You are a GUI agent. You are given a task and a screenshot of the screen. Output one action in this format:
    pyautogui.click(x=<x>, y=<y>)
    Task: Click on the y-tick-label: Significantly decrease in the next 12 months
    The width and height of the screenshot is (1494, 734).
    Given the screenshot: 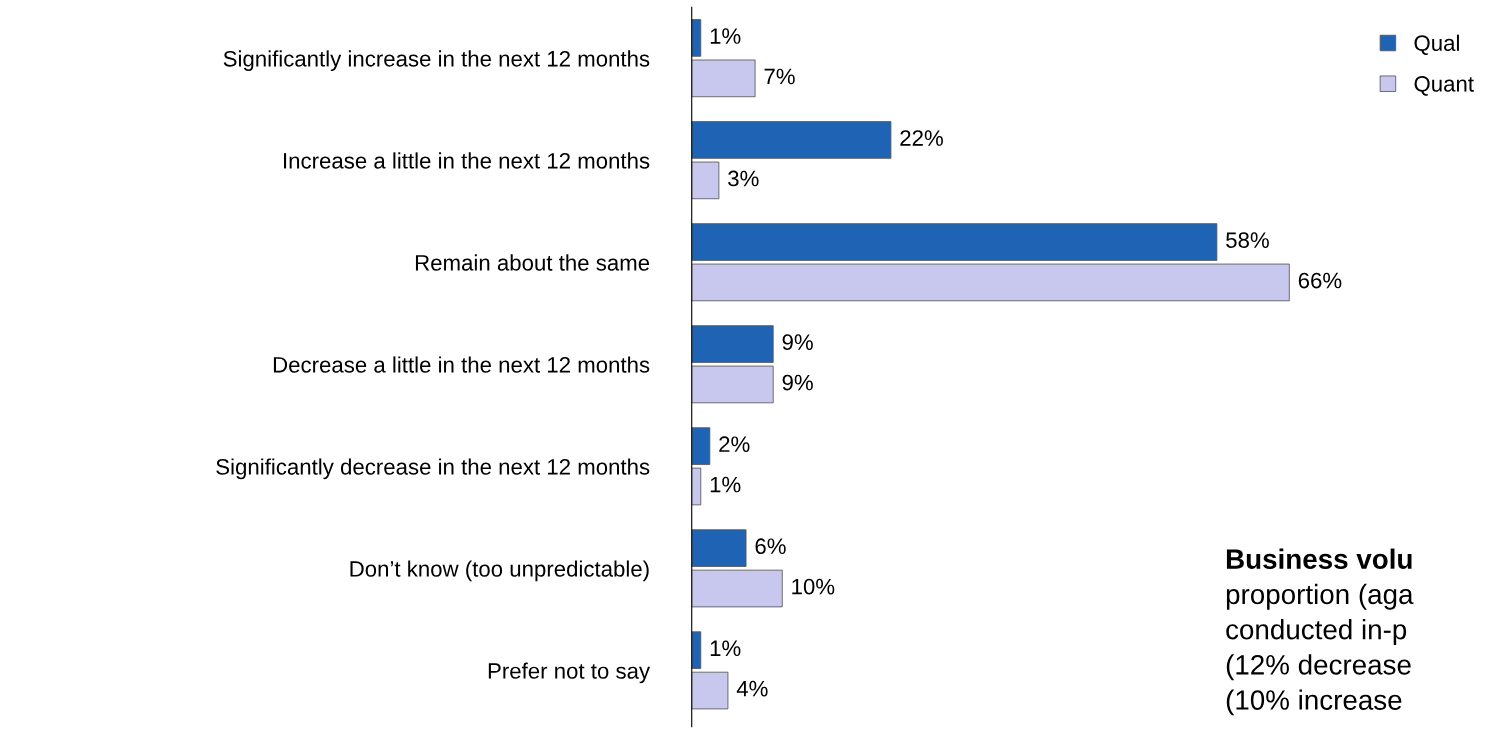 What is the action you would take?
    pyautogui.click(x=433, y=469)
    